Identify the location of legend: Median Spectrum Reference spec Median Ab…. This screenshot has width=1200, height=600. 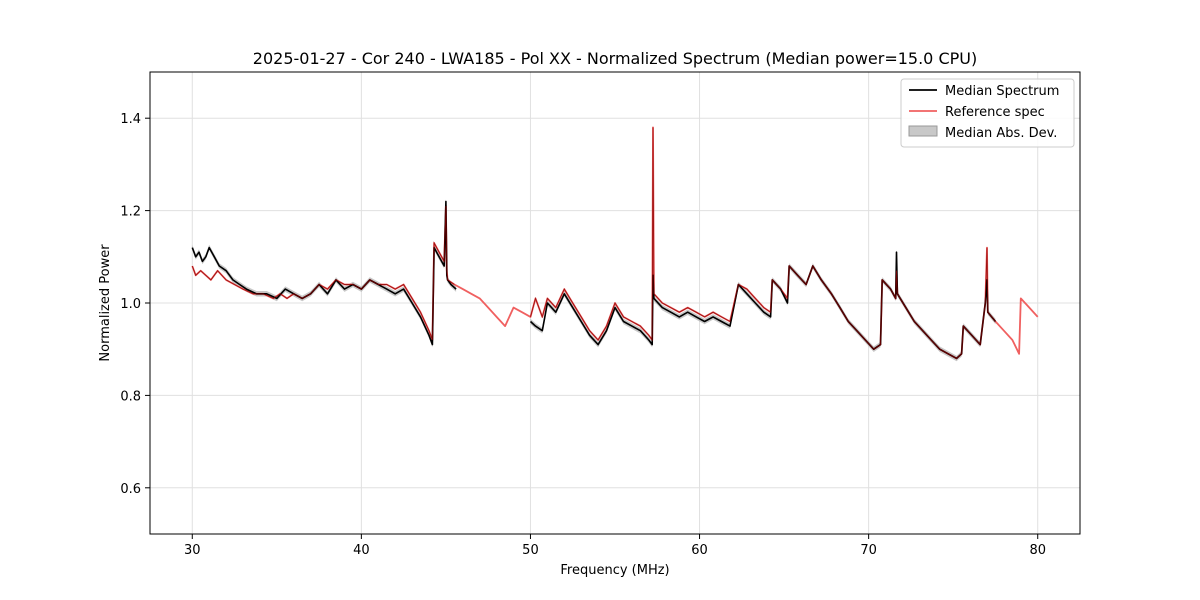
(987, 113).